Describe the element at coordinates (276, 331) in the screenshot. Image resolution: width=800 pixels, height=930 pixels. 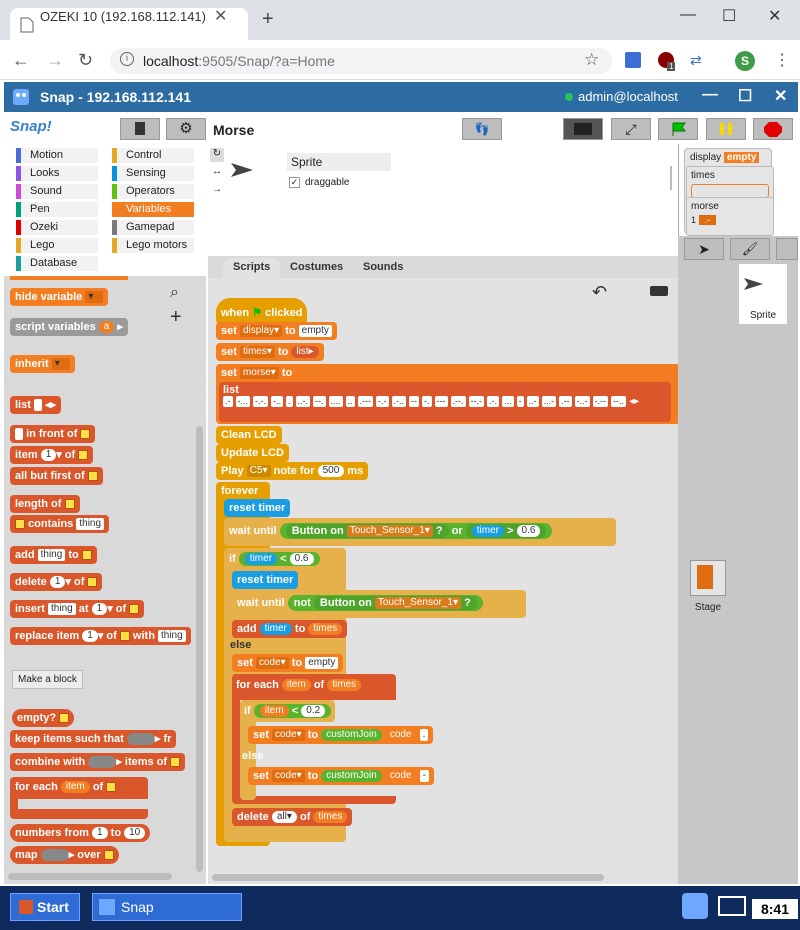
I see `set-display-block: set display▾ to empty` at that location.